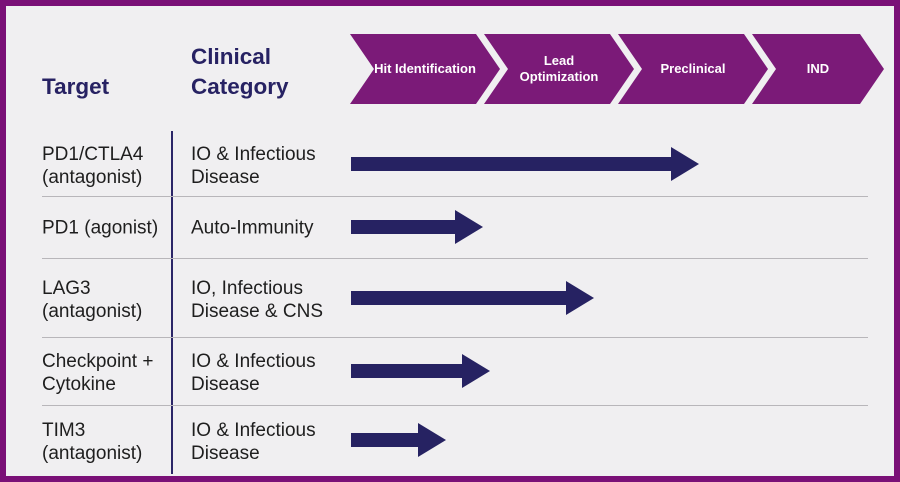 The width and height of the screenshot is (900, 482). I want to click on stage-label: Hit Identification, so click(425, 68).